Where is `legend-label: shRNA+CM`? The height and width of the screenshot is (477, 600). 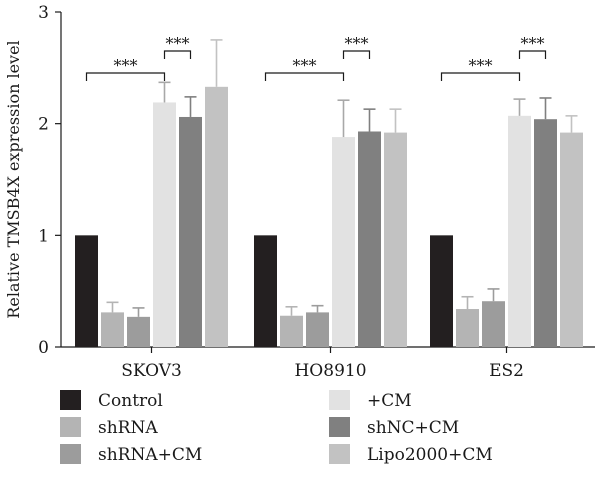 legend-label: shRNA+CM is located at coordinates (150, 455).